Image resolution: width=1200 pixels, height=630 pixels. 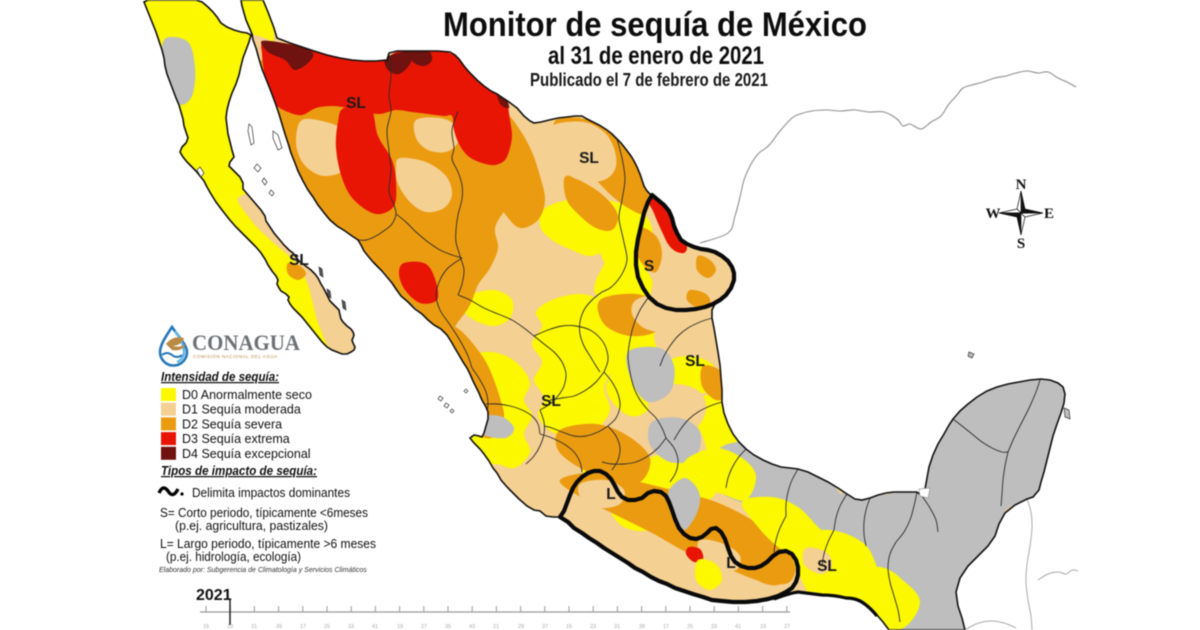 What do you see at coordinates (1049, 214) in the screenshot?
I see `svg-text: E` at bounding box center [1049, 214].